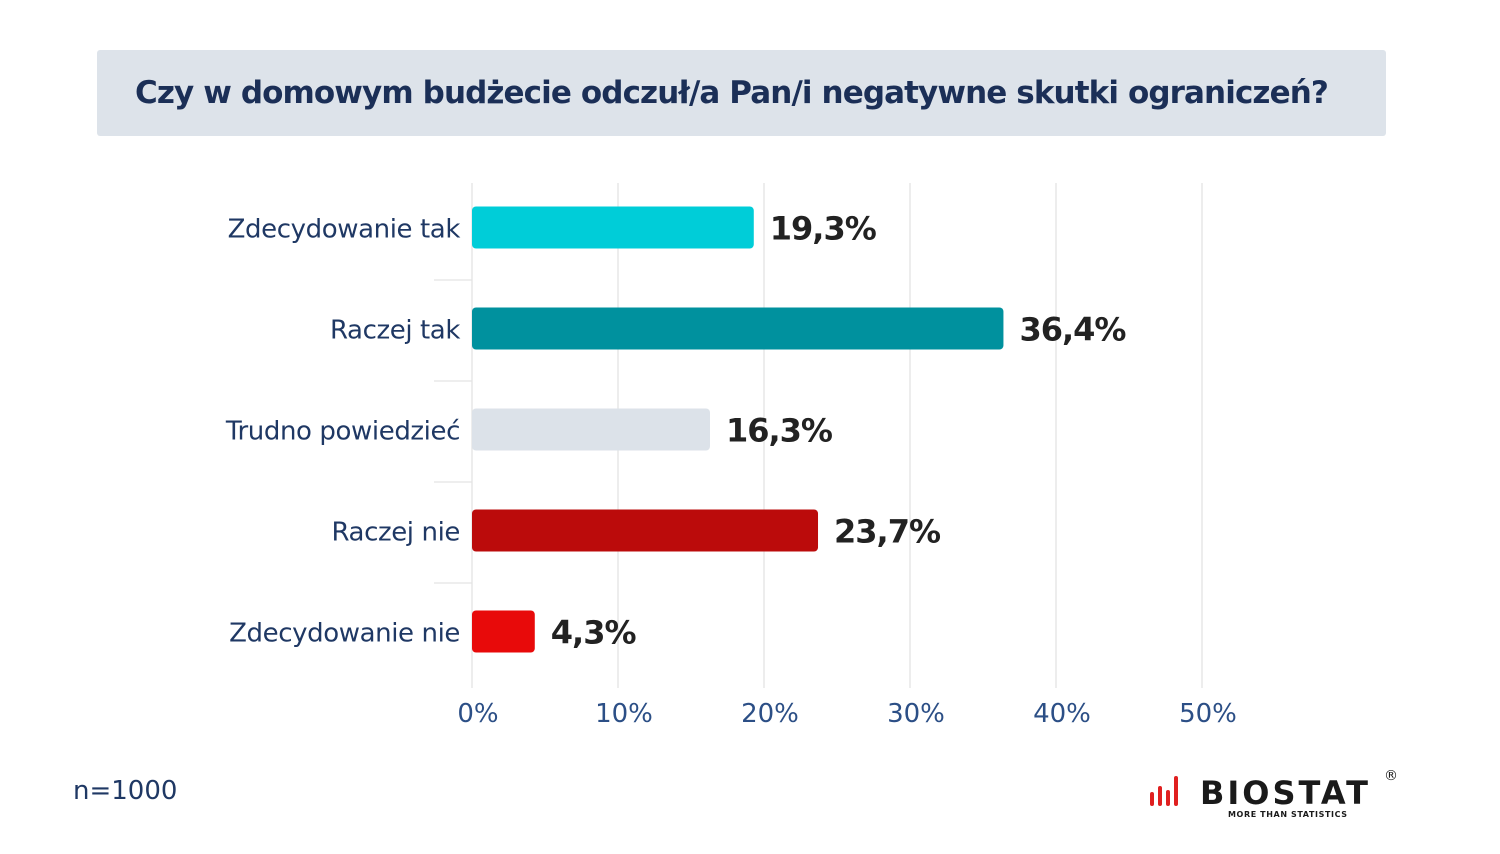  I want to click on category-label: Raczej tak, so click(395, 331).